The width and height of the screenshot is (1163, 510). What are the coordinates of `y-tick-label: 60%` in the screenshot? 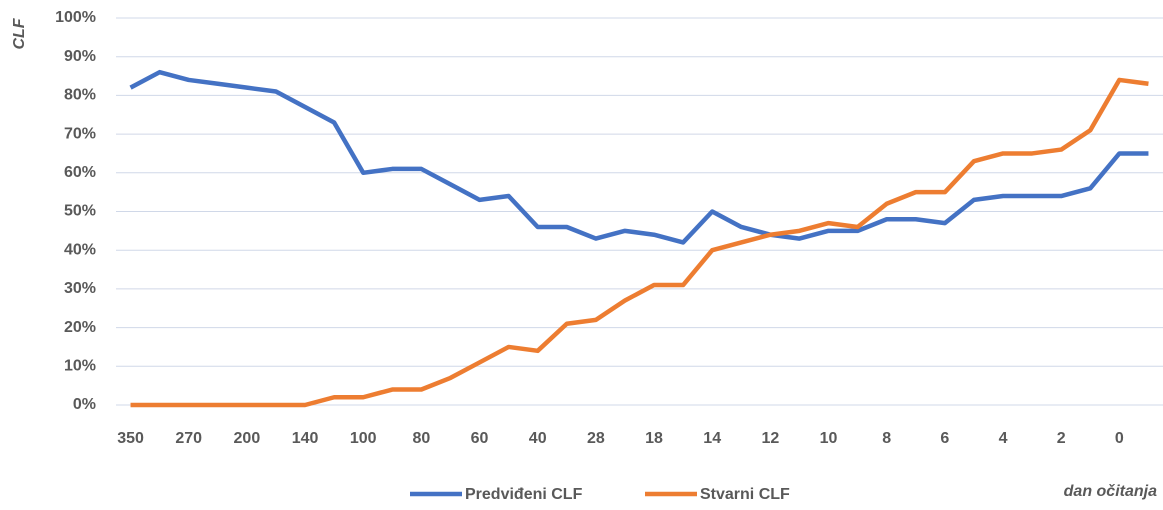 It's located at (80, 172).